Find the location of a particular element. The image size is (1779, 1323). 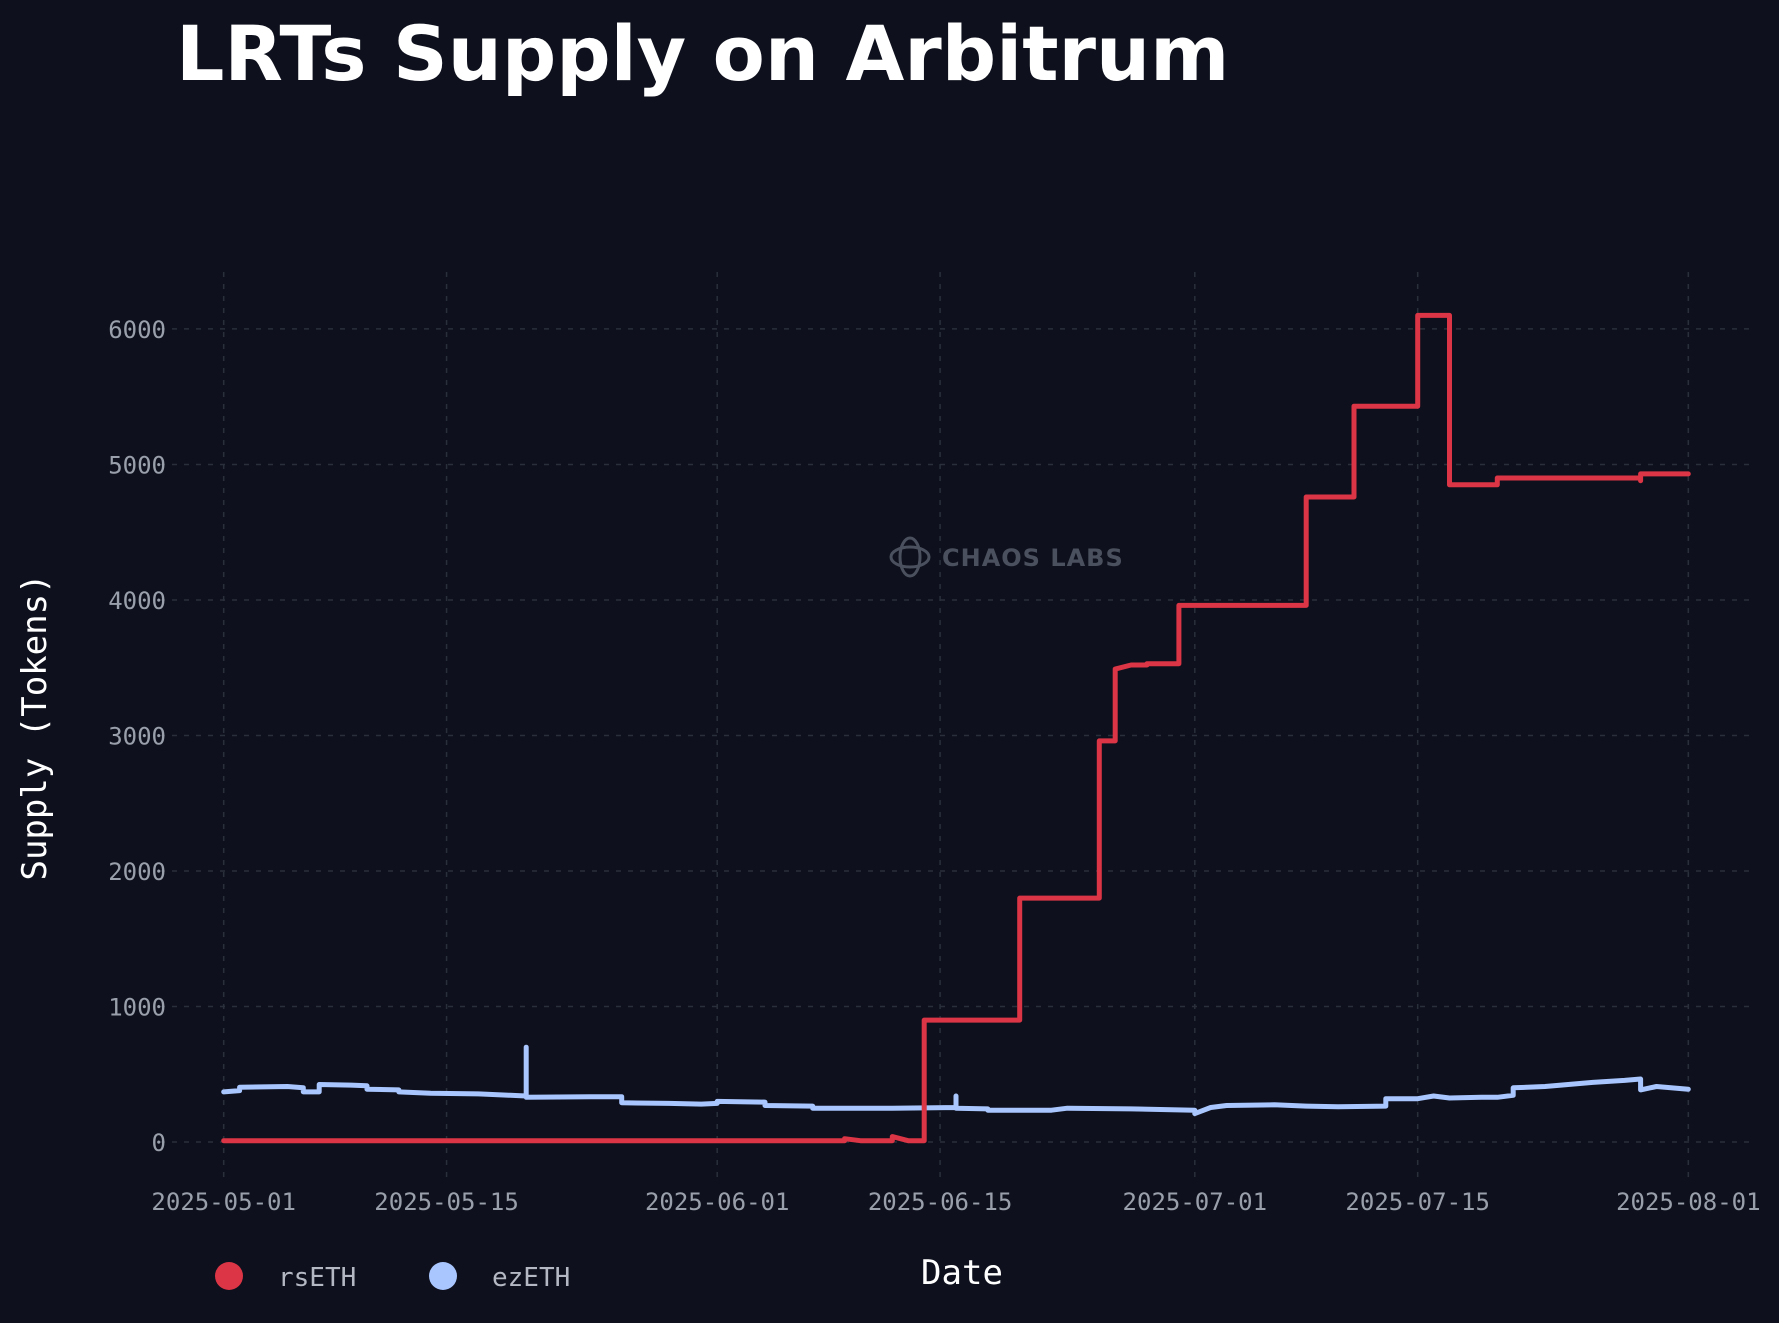

y-tick-label: 6000 is located at coordinates (137, 330).